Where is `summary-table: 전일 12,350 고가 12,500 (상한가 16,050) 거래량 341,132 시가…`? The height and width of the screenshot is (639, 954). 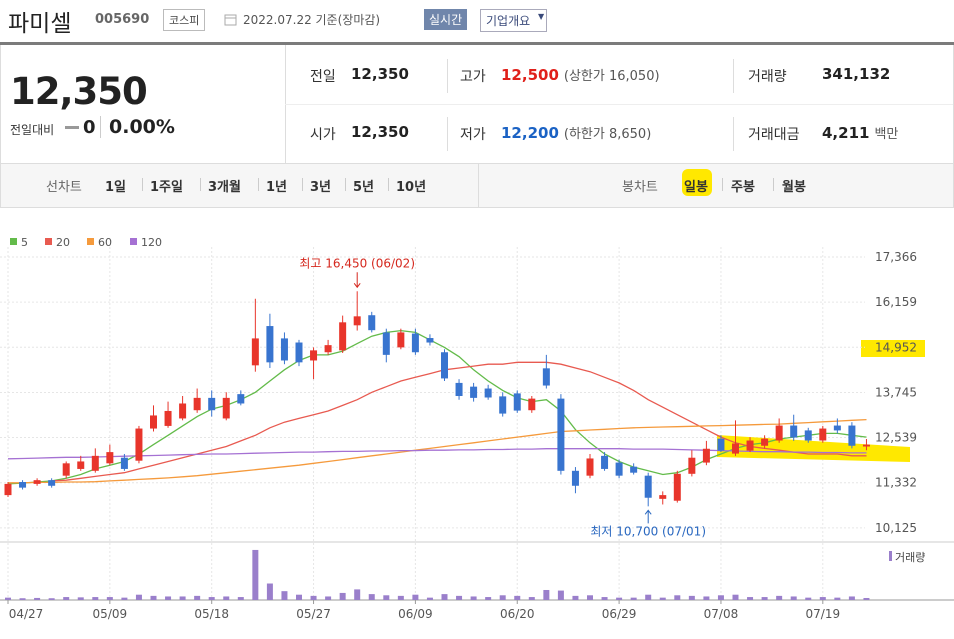 summary-table: 전일 12,350 고가 12,500 (상한가 16,050) 거래량 341,132 시가… is located at coordinates (619, 104).